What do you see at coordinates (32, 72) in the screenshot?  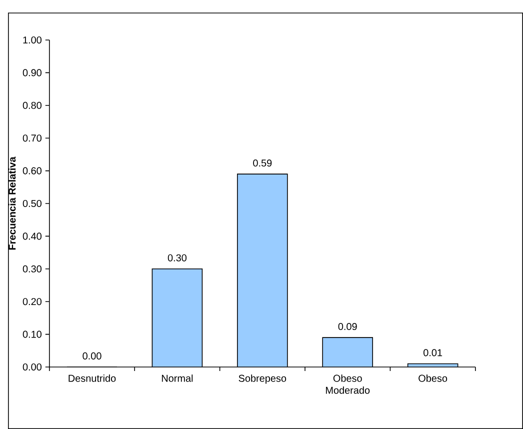 I see `y-tick-label: 0.90` at bounding box center [32, 72].